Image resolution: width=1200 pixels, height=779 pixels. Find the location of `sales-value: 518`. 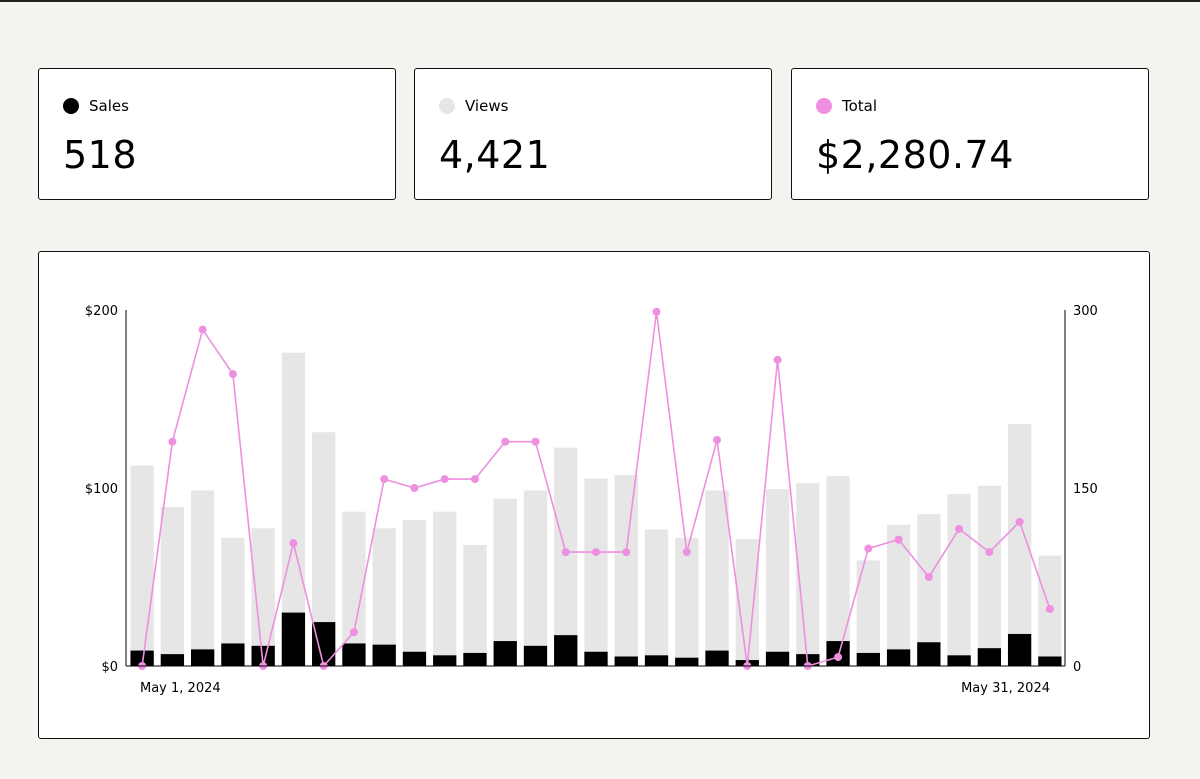

sales-value: 518 is located at coordinates (100, 155).